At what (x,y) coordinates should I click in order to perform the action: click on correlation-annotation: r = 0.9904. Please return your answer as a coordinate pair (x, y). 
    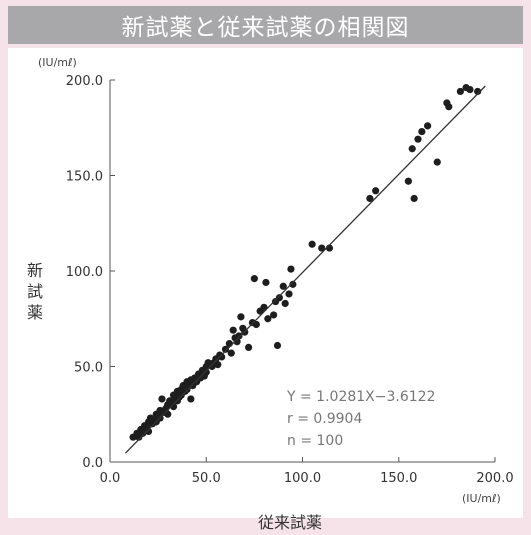
    Looking at the image, I should click on (324, 419).